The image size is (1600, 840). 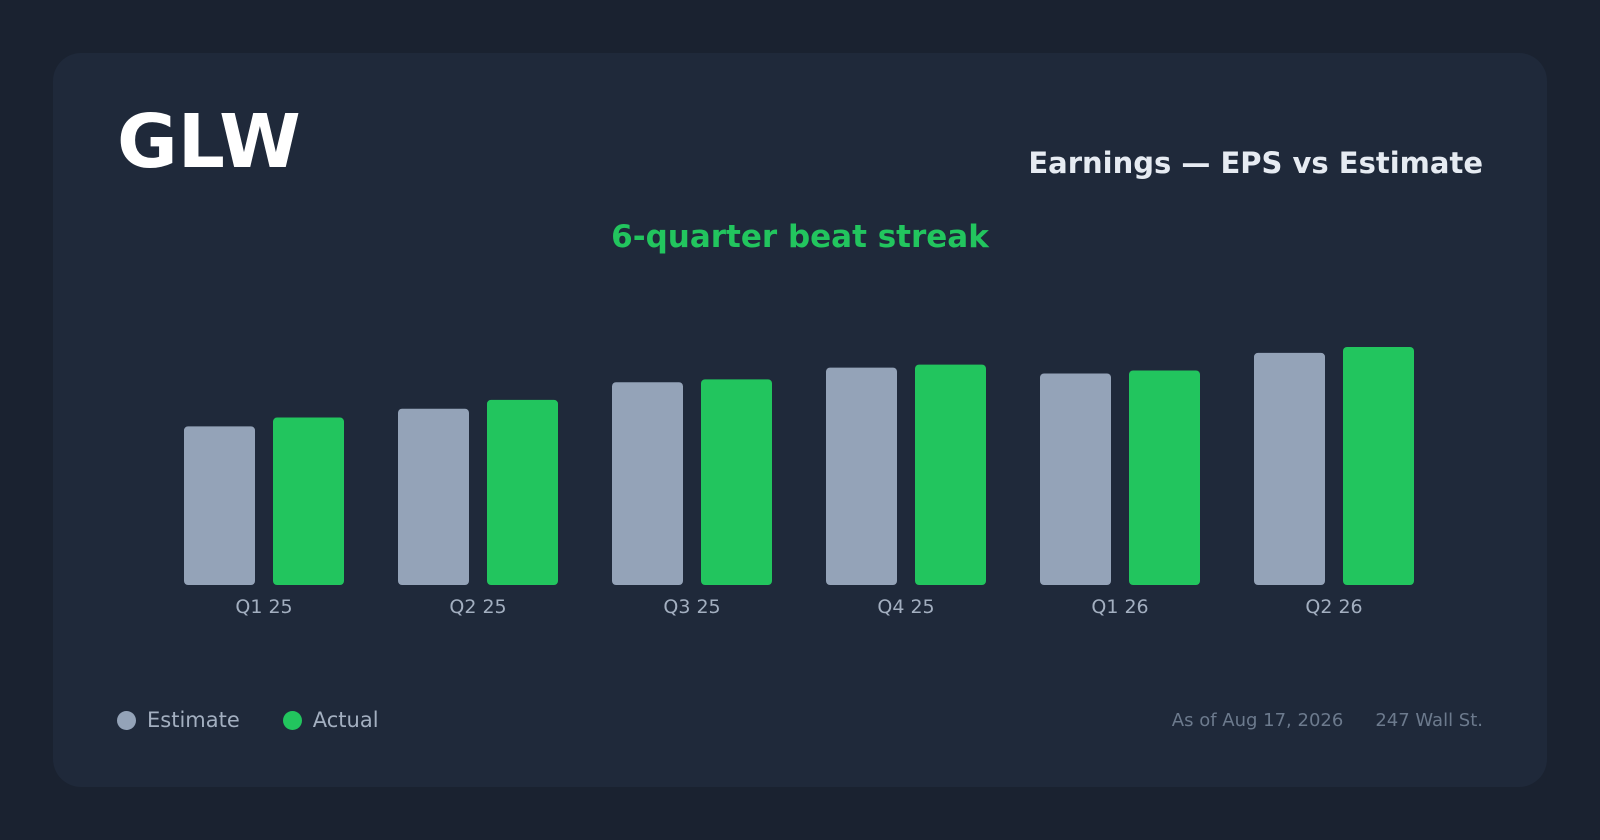 I want to click on x-tick-label: Q1 25, so click(x=263, y=607).